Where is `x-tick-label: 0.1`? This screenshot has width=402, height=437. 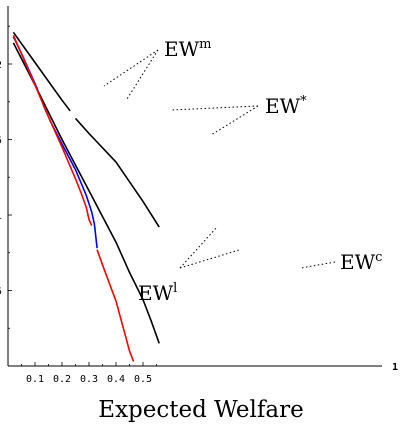 x-tick-label: 0.1 is located at coordinates (35, 379).